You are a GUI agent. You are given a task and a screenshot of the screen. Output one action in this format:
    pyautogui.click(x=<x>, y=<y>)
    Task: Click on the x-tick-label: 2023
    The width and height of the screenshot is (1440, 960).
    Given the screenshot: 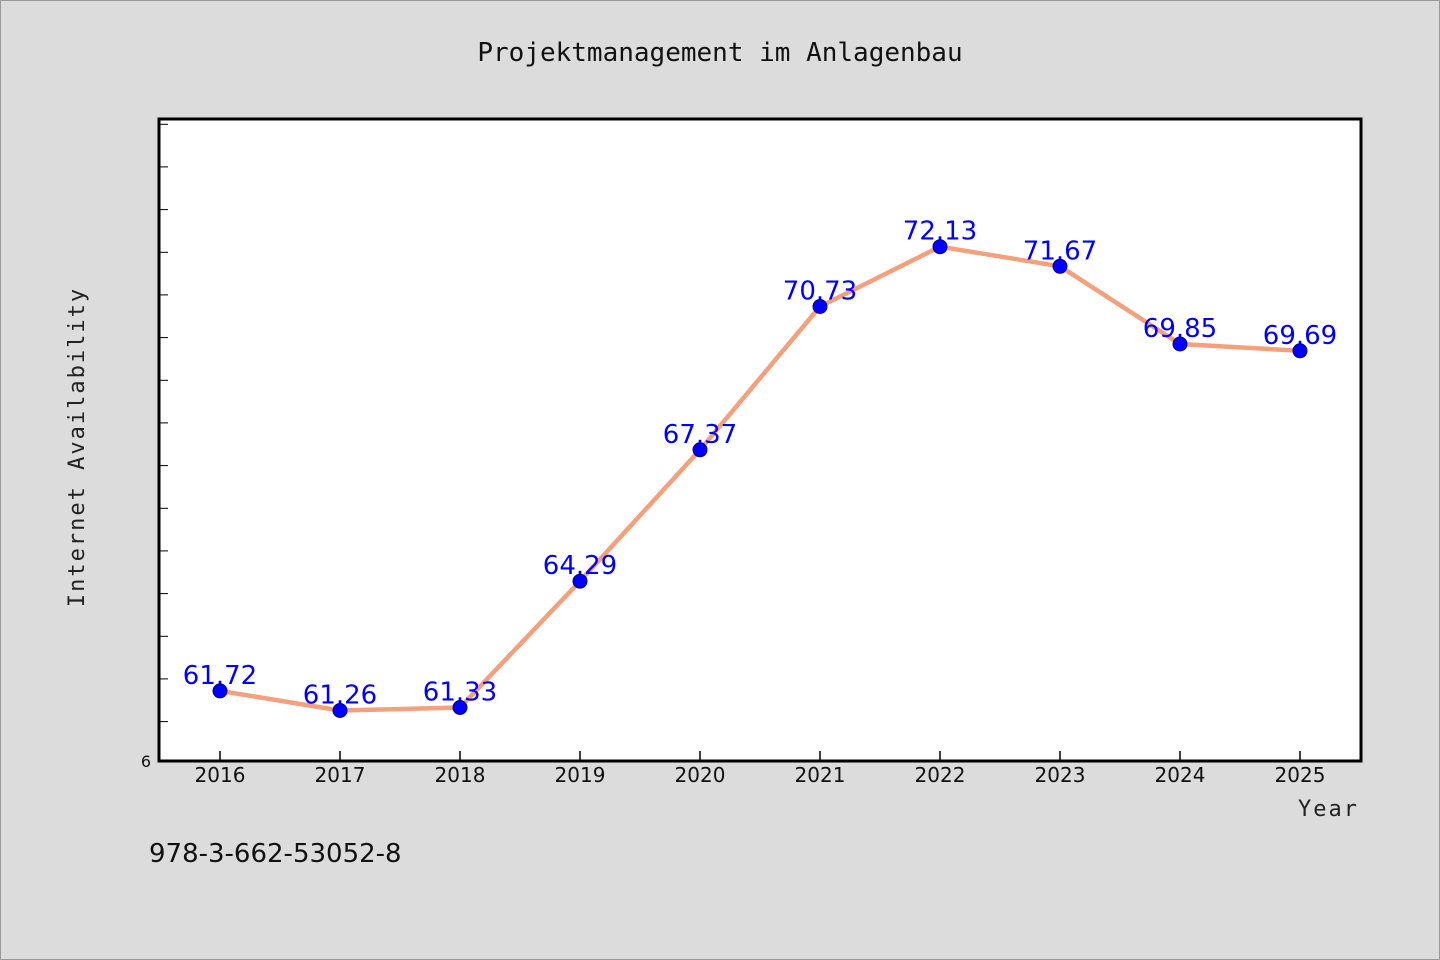 What is the action you would take?
    pyautogui.click(x=1060, y=775)
    